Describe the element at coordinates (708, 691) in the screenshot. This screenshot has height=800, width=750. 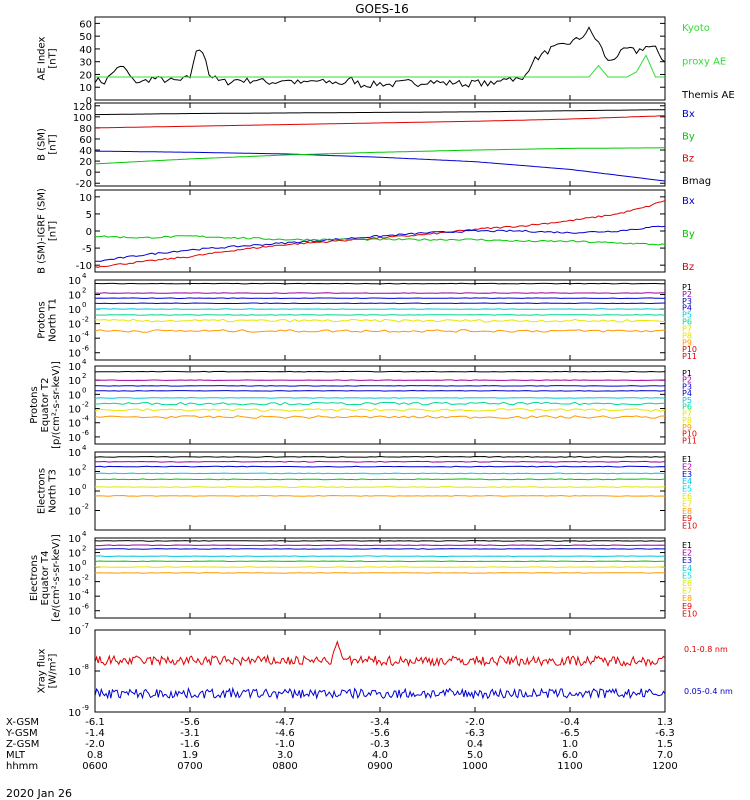
I see `legend-item-0-05-0-4-nm: 0.05-0.4 nm` at that location.